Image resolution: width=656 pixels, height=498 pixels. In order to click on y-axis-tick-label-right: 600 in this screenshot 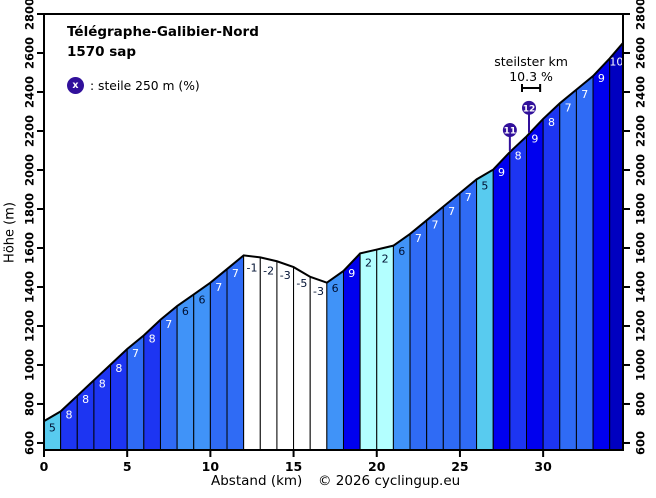, I will do `click(641, 443)`.